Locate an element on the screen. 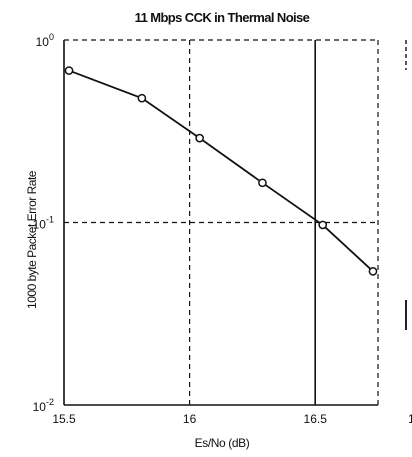 Image resolution: width=412 pixels, height=457 pixels. y-axis-label: 1000 byte Packet Error Rate is located at coordinates (32, 239).